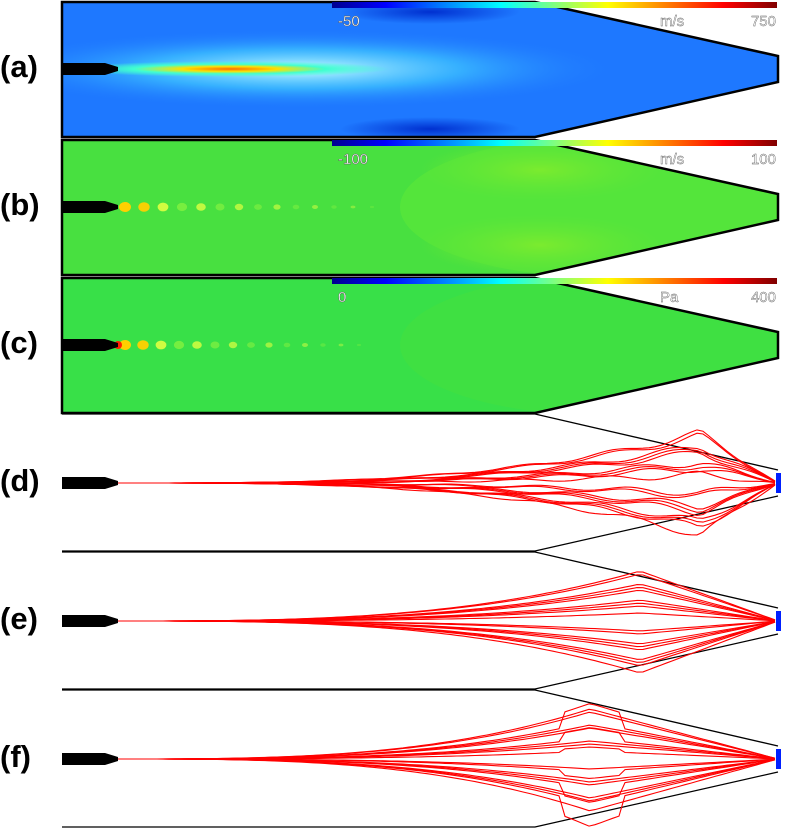 The image size is (785, 830). I want to click on panel-label: (f), so click(15, 756).